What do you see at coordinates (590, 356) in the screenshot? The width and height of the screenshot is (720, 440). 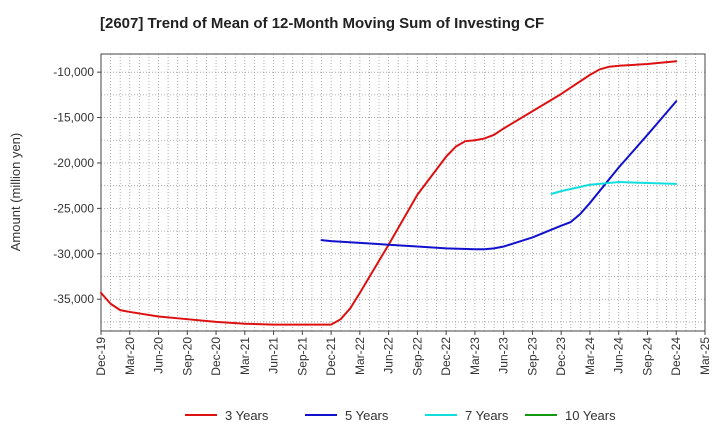 I see `x-tick-label: Mar-24` at bounding box center [590, 356].